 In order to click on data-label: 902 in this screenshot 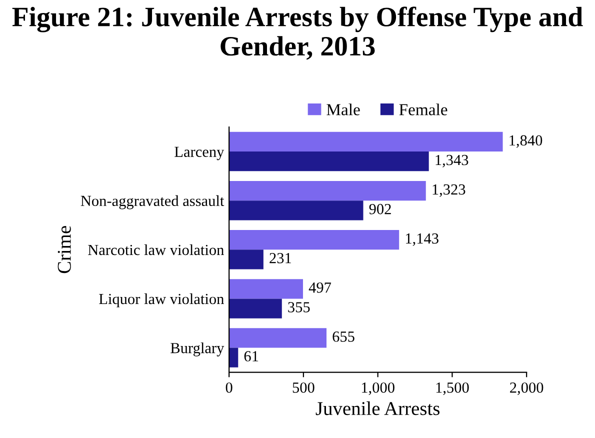, I will do `click(380, 209)`.